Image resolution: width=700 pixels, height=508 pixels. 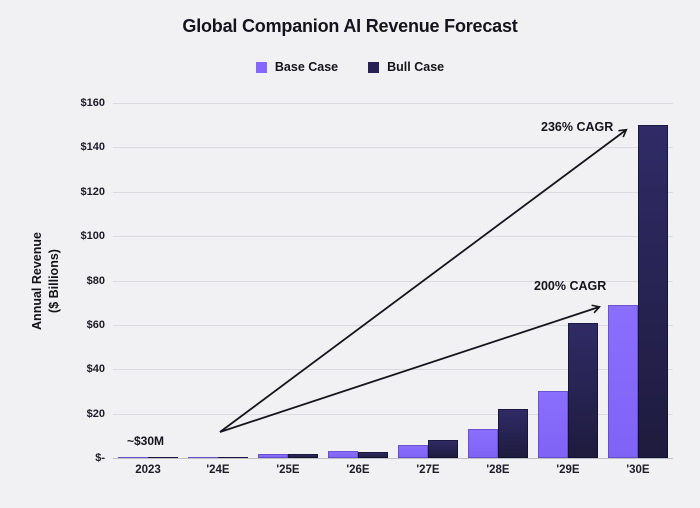 What do you see at coordinates (95, 280) in the screenshot?
I see `y-tick-label-80: $80` at bounding box center [95, 280].